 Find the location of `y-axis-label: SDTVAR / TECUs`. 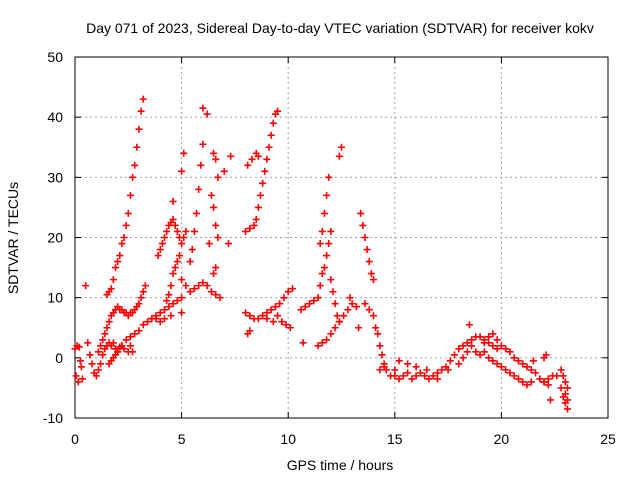

y-axis-label: SDTVAR / TECUs is located at coordinates (13, 238).